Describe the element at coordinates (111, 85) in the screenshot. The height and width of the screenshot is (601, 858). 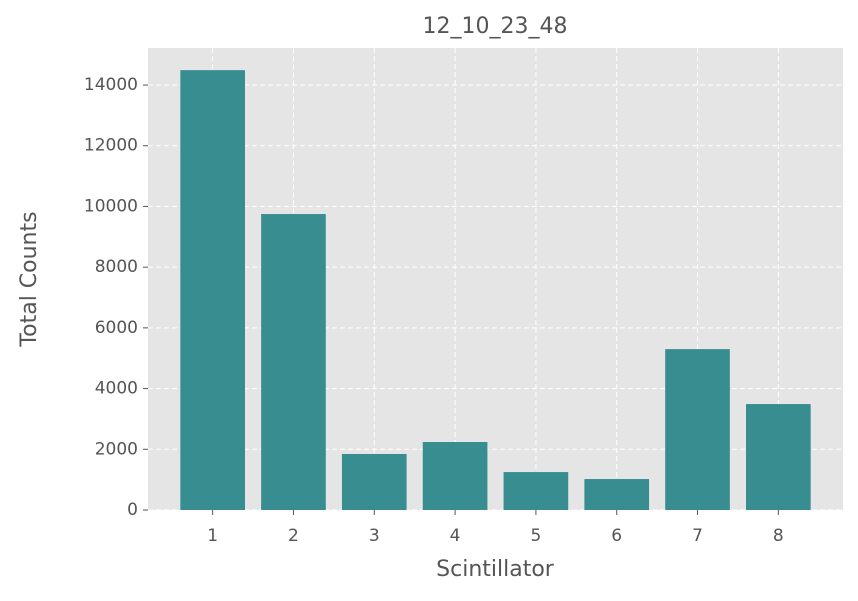
I see `y-tick-label: 14000` at that location.